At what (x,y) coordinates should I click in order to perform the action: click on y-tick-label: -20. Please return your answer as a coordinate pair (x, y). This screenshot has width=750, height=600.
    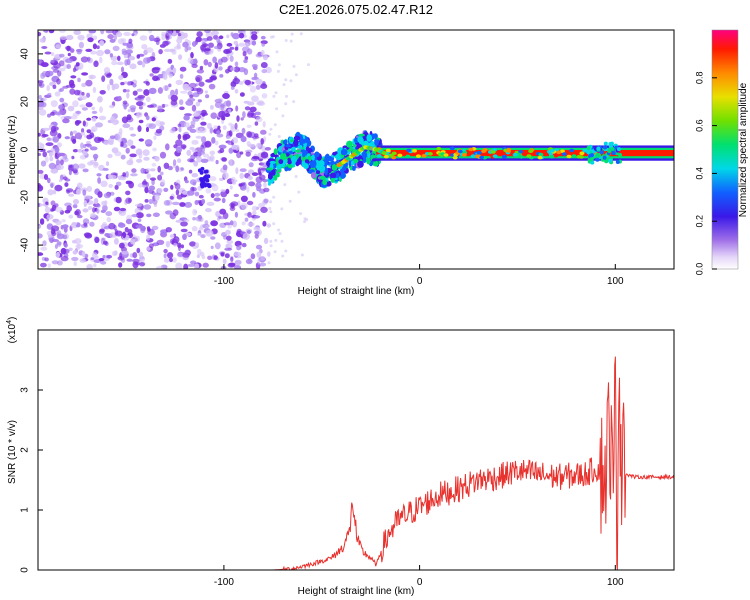
    Looking at the image, I should click on (25, 197).